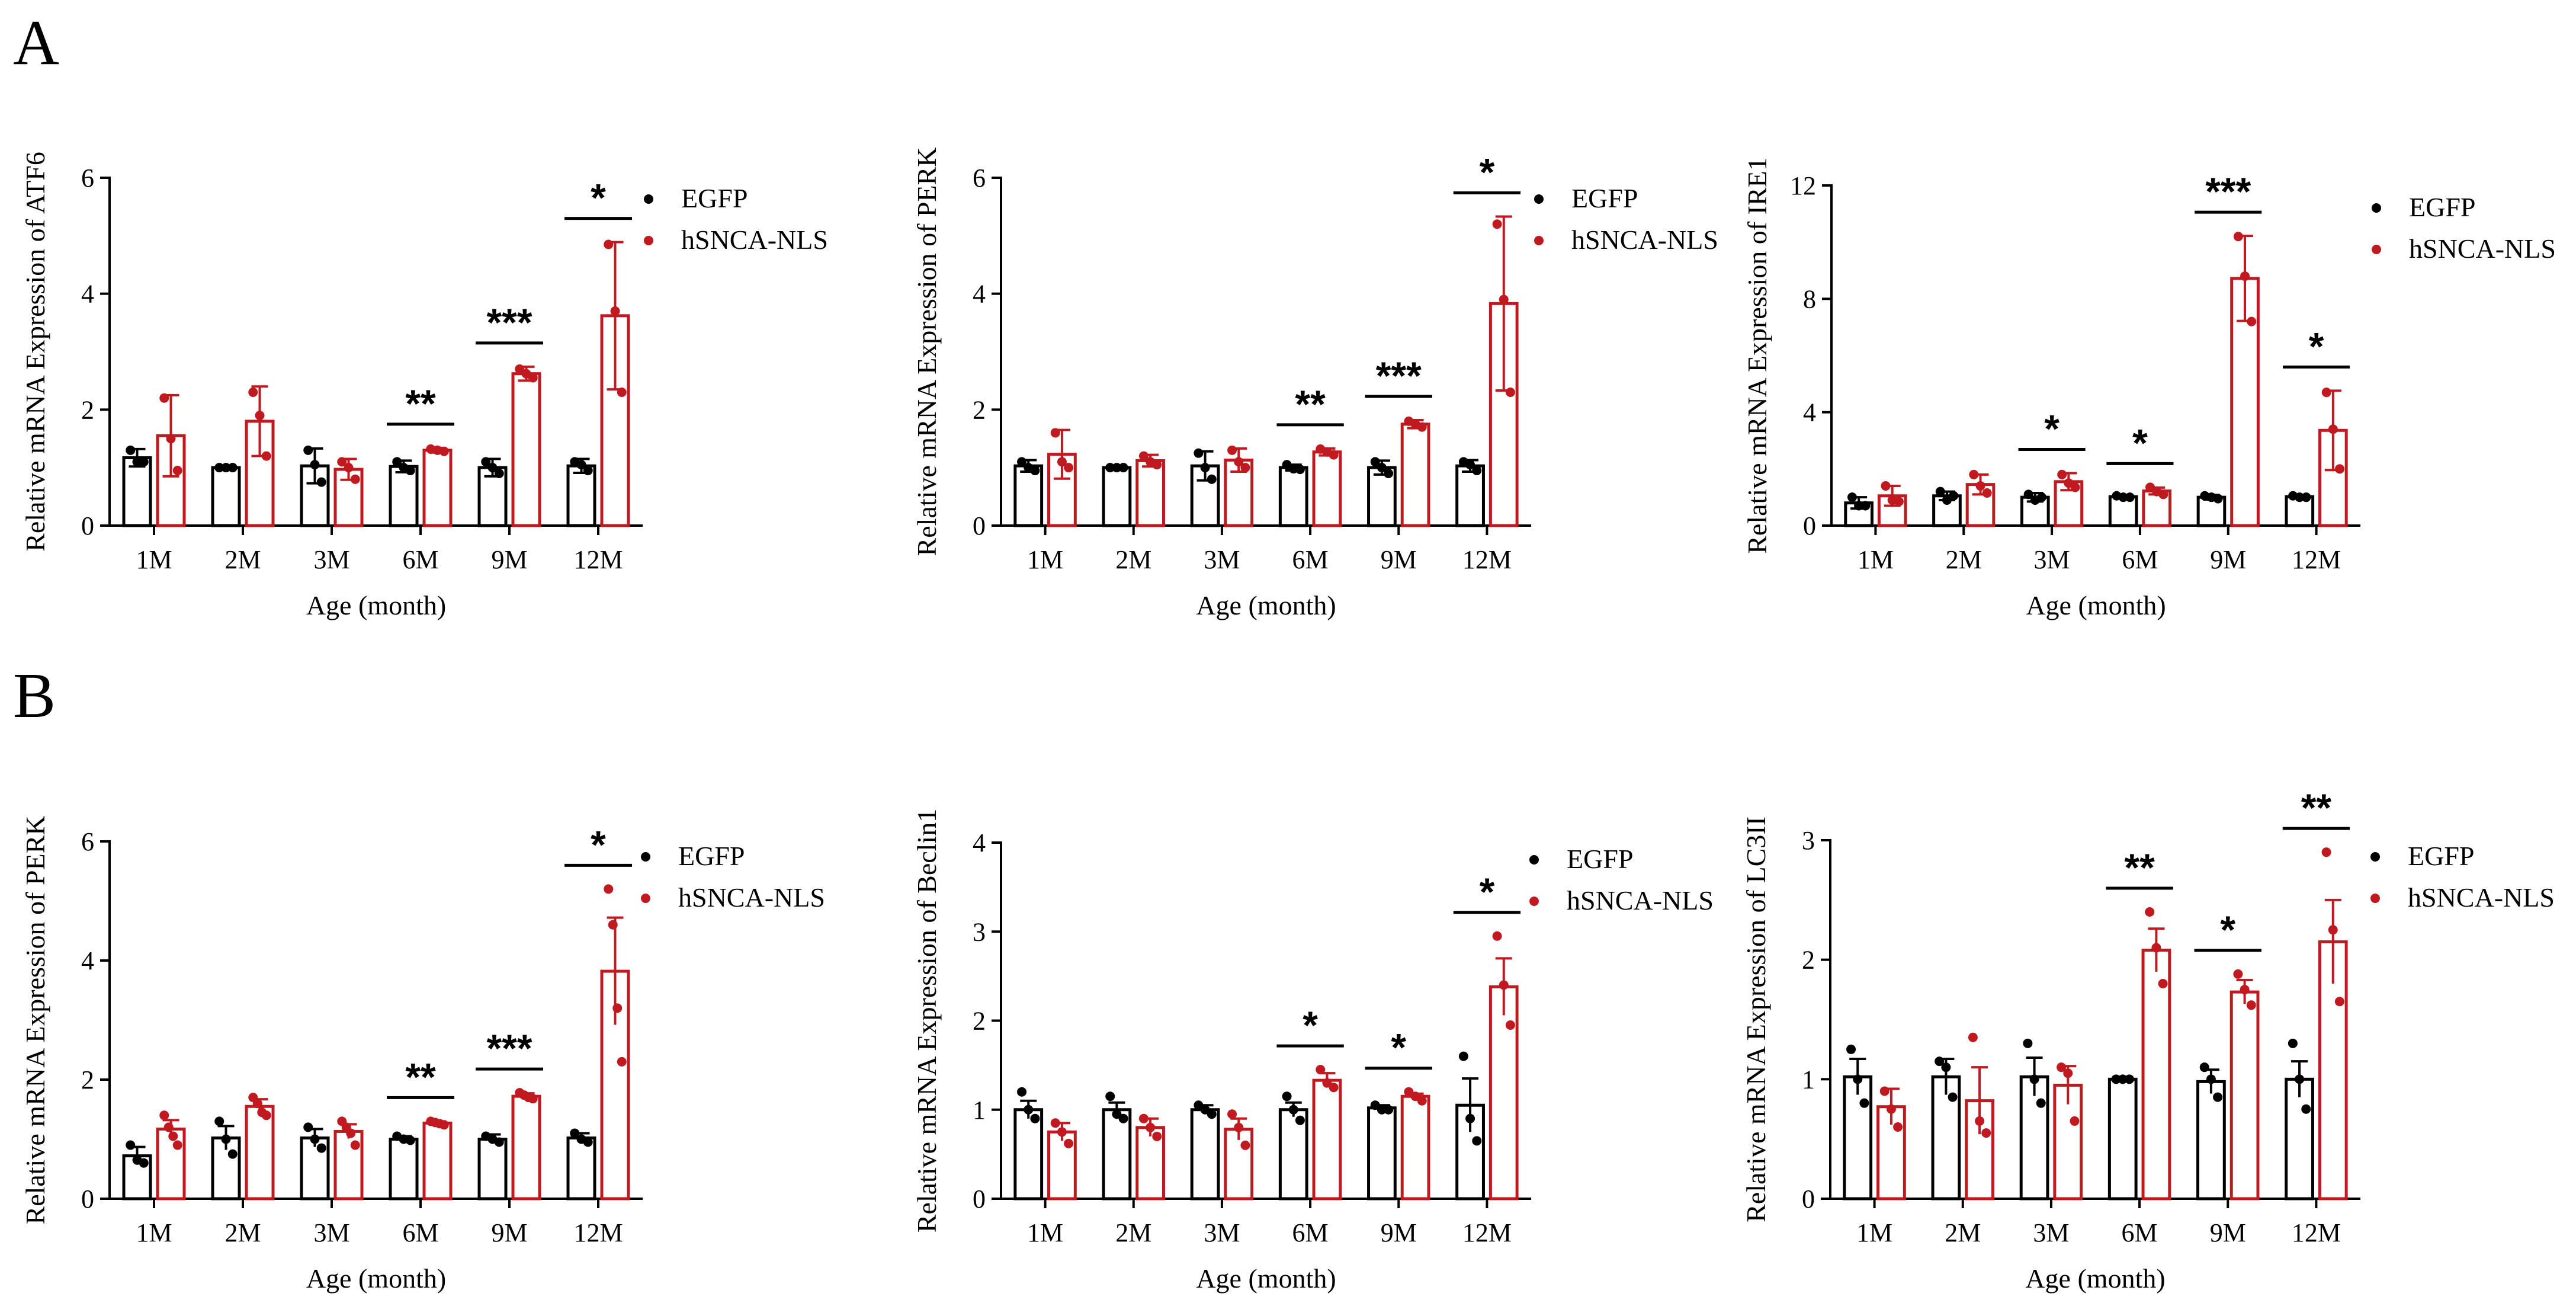 This screenshot has height=1303, width=2576. Describe the element at coordinates (1808, 1199) in the screenshot. I see `y-tick-label: 0` at that location.